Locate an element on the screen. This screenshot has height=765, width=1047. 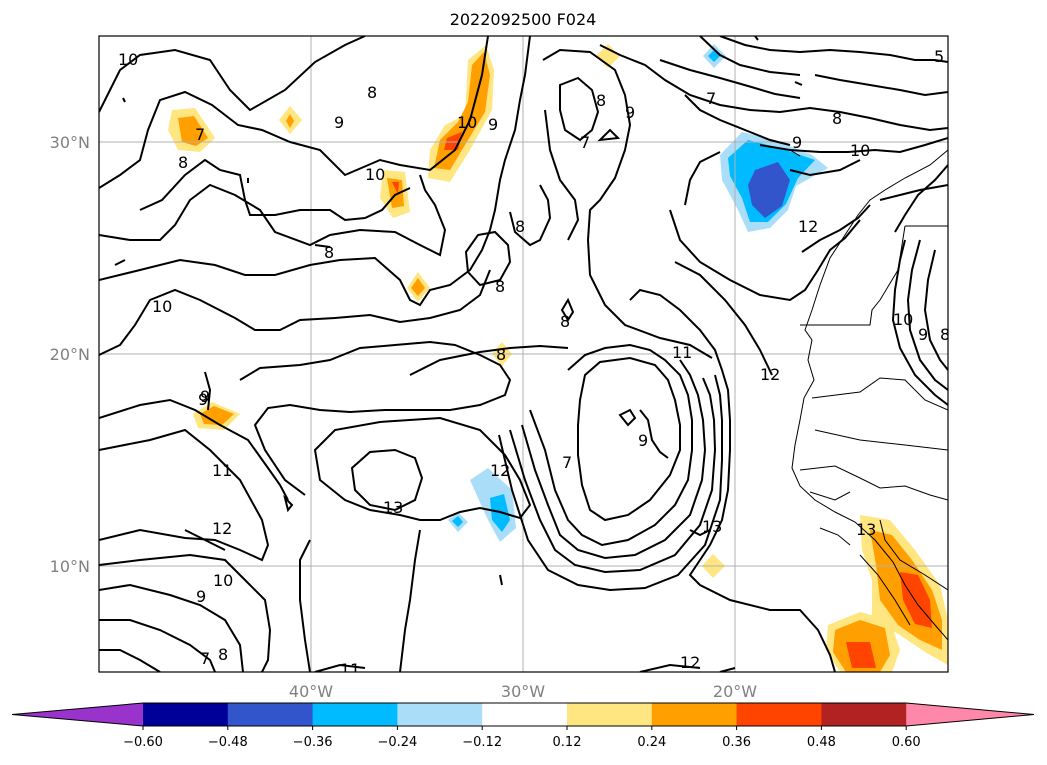
colorbar-segments is located at coordinates (523, 714).